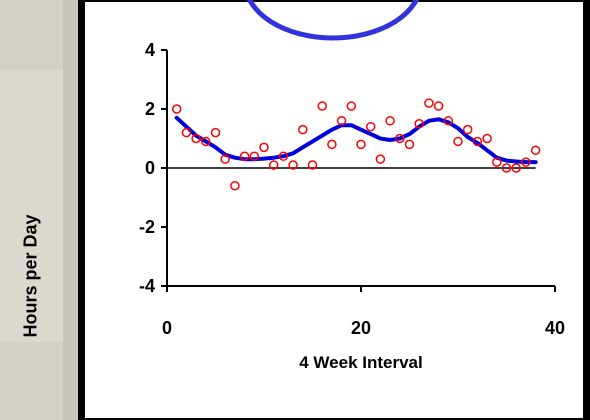  Describe the element at coordinates (361, 328) in the screenshot. I see `x-tick-label: 20` at that location.